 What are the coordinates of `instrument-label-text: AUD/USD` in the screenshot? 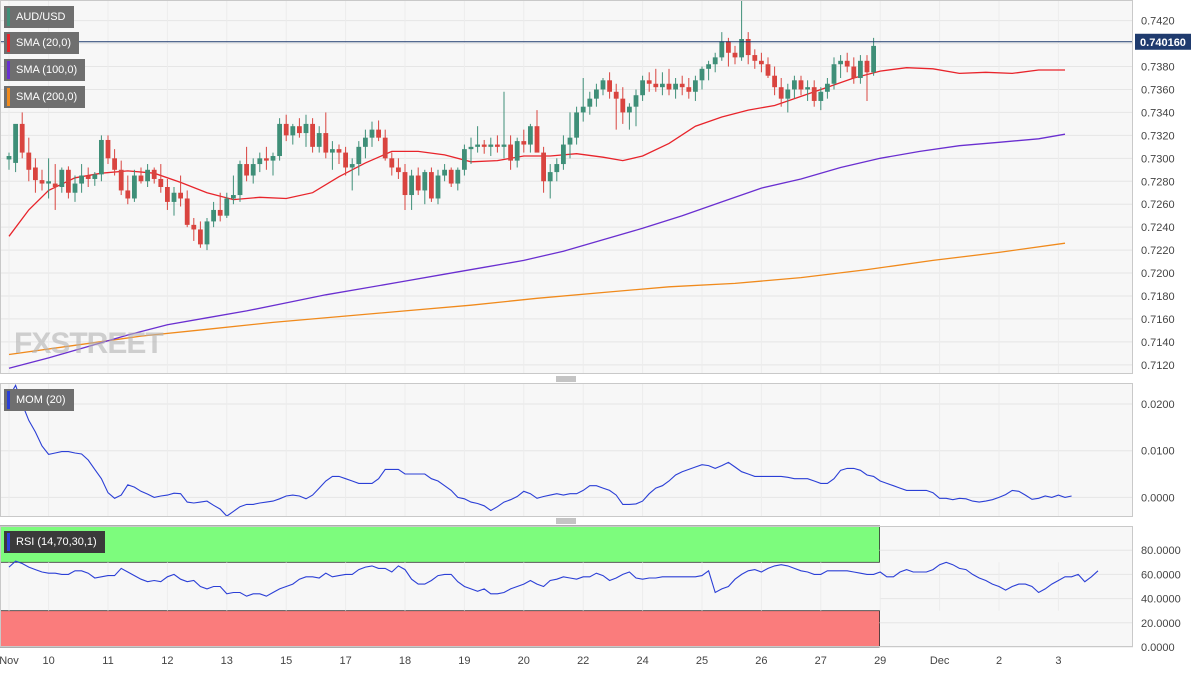 It's located at (41, 17).